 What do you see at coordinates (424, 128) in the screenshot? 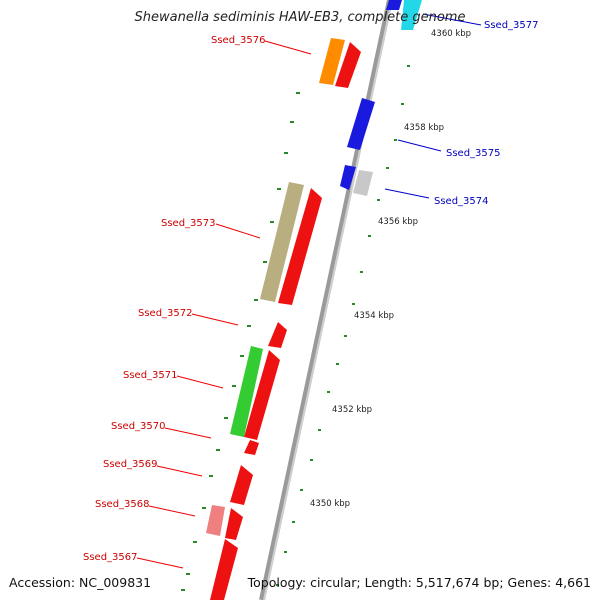
I see `tick-4358: 4358 kbp` at bounding box center [424, 128].